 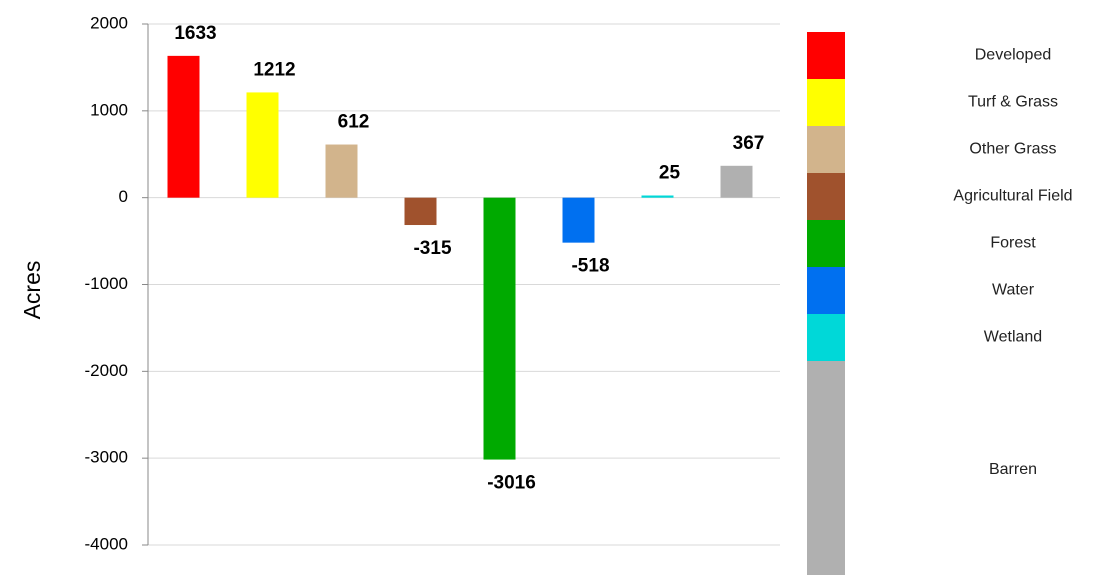 I want to click on legend-label: Turf & Grass, so click(x=1013, y=102).